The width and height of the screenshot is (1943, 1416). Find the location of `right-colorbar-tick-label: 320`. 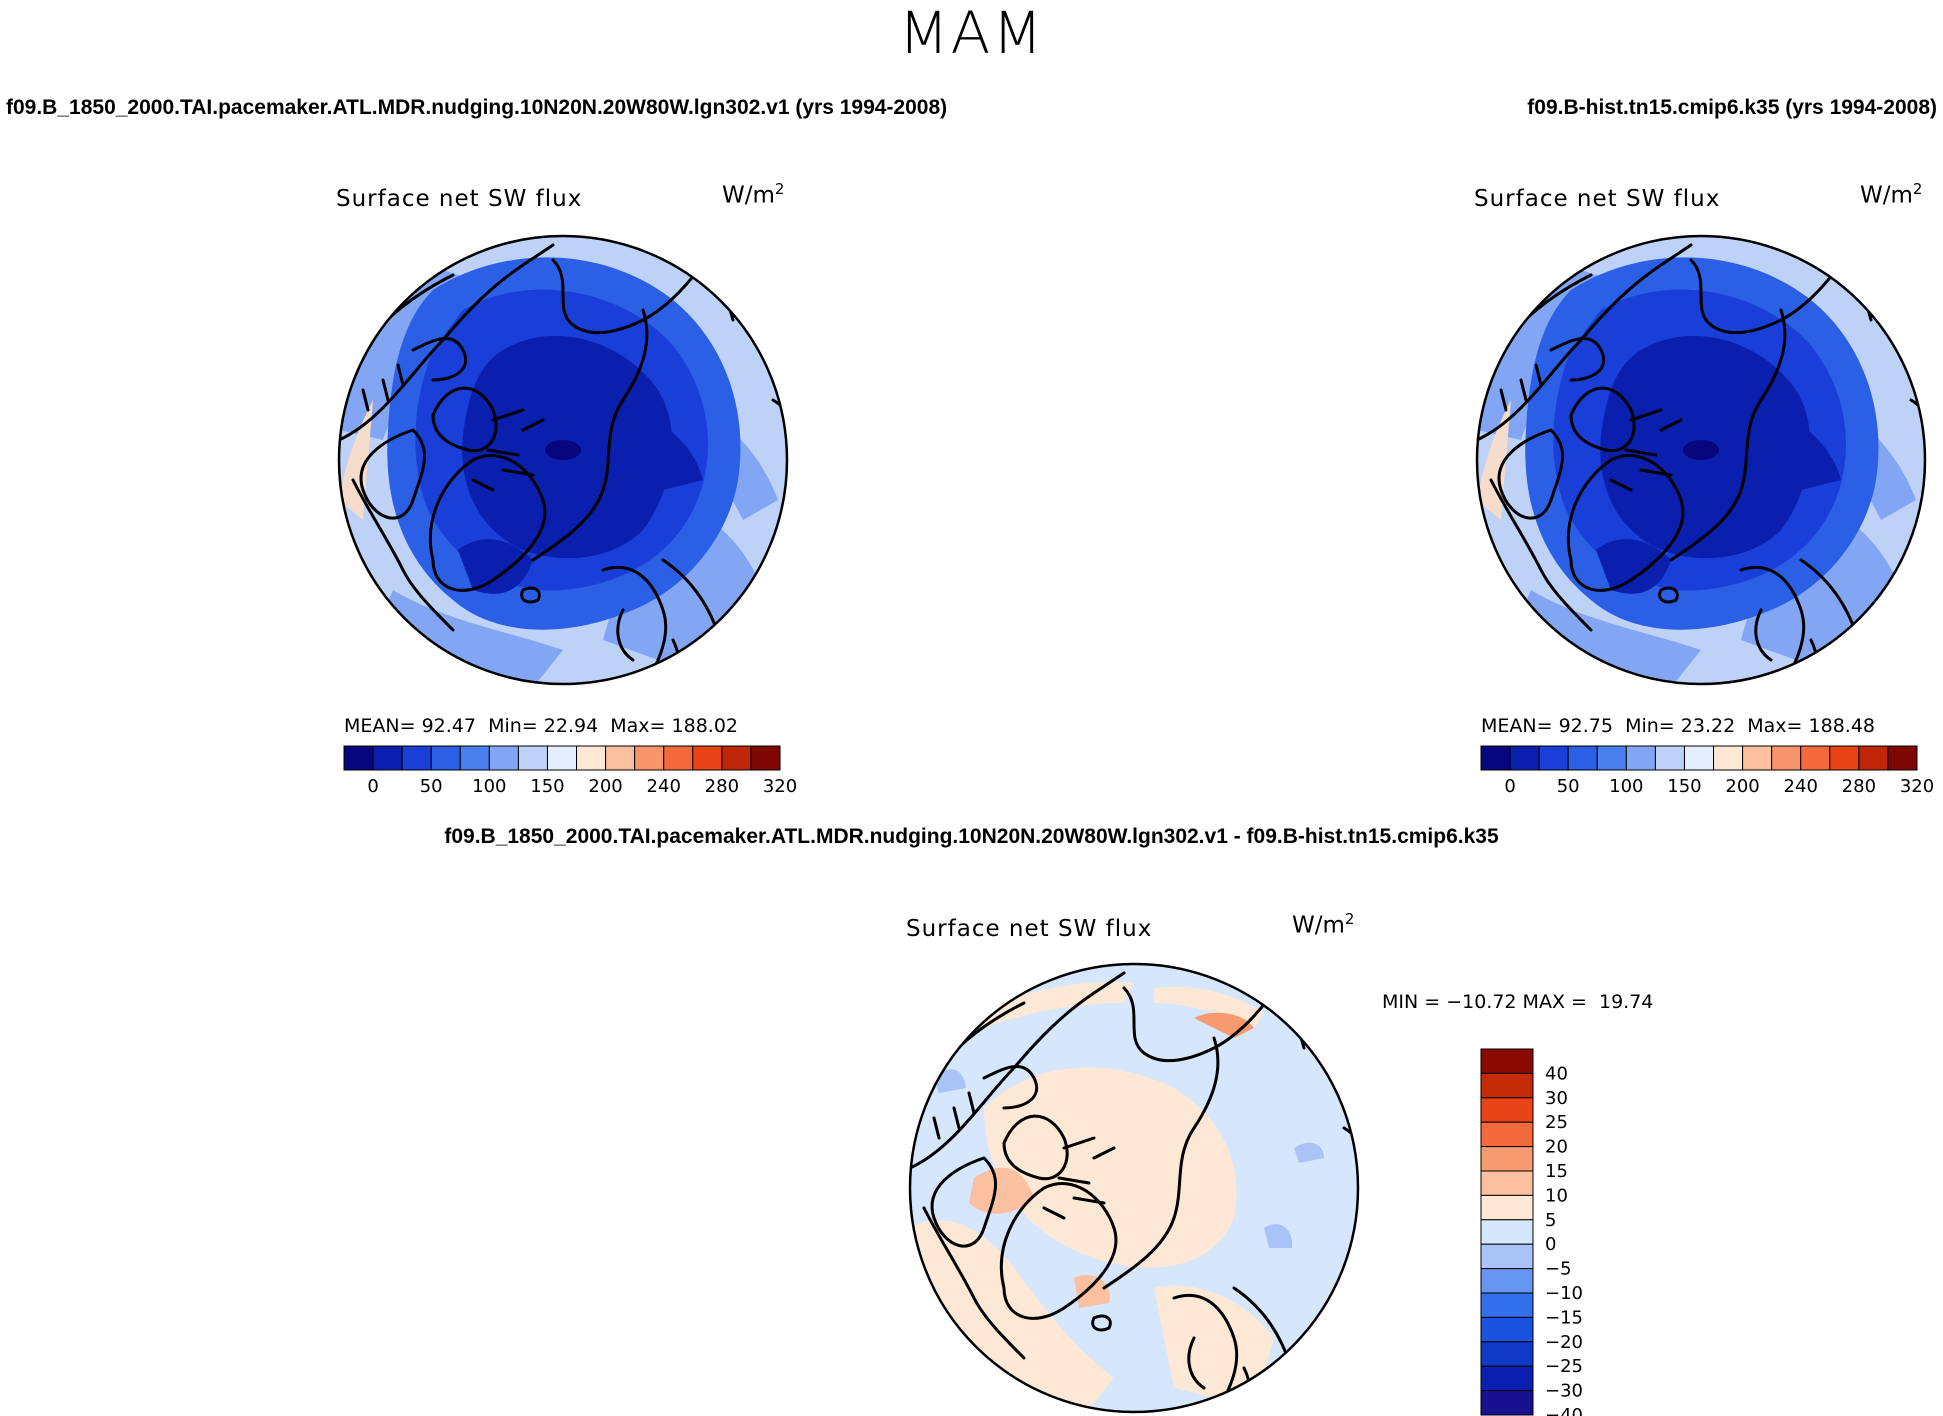

right-colorbar-tick-label: 320 is located at coordinates (1917, 786).